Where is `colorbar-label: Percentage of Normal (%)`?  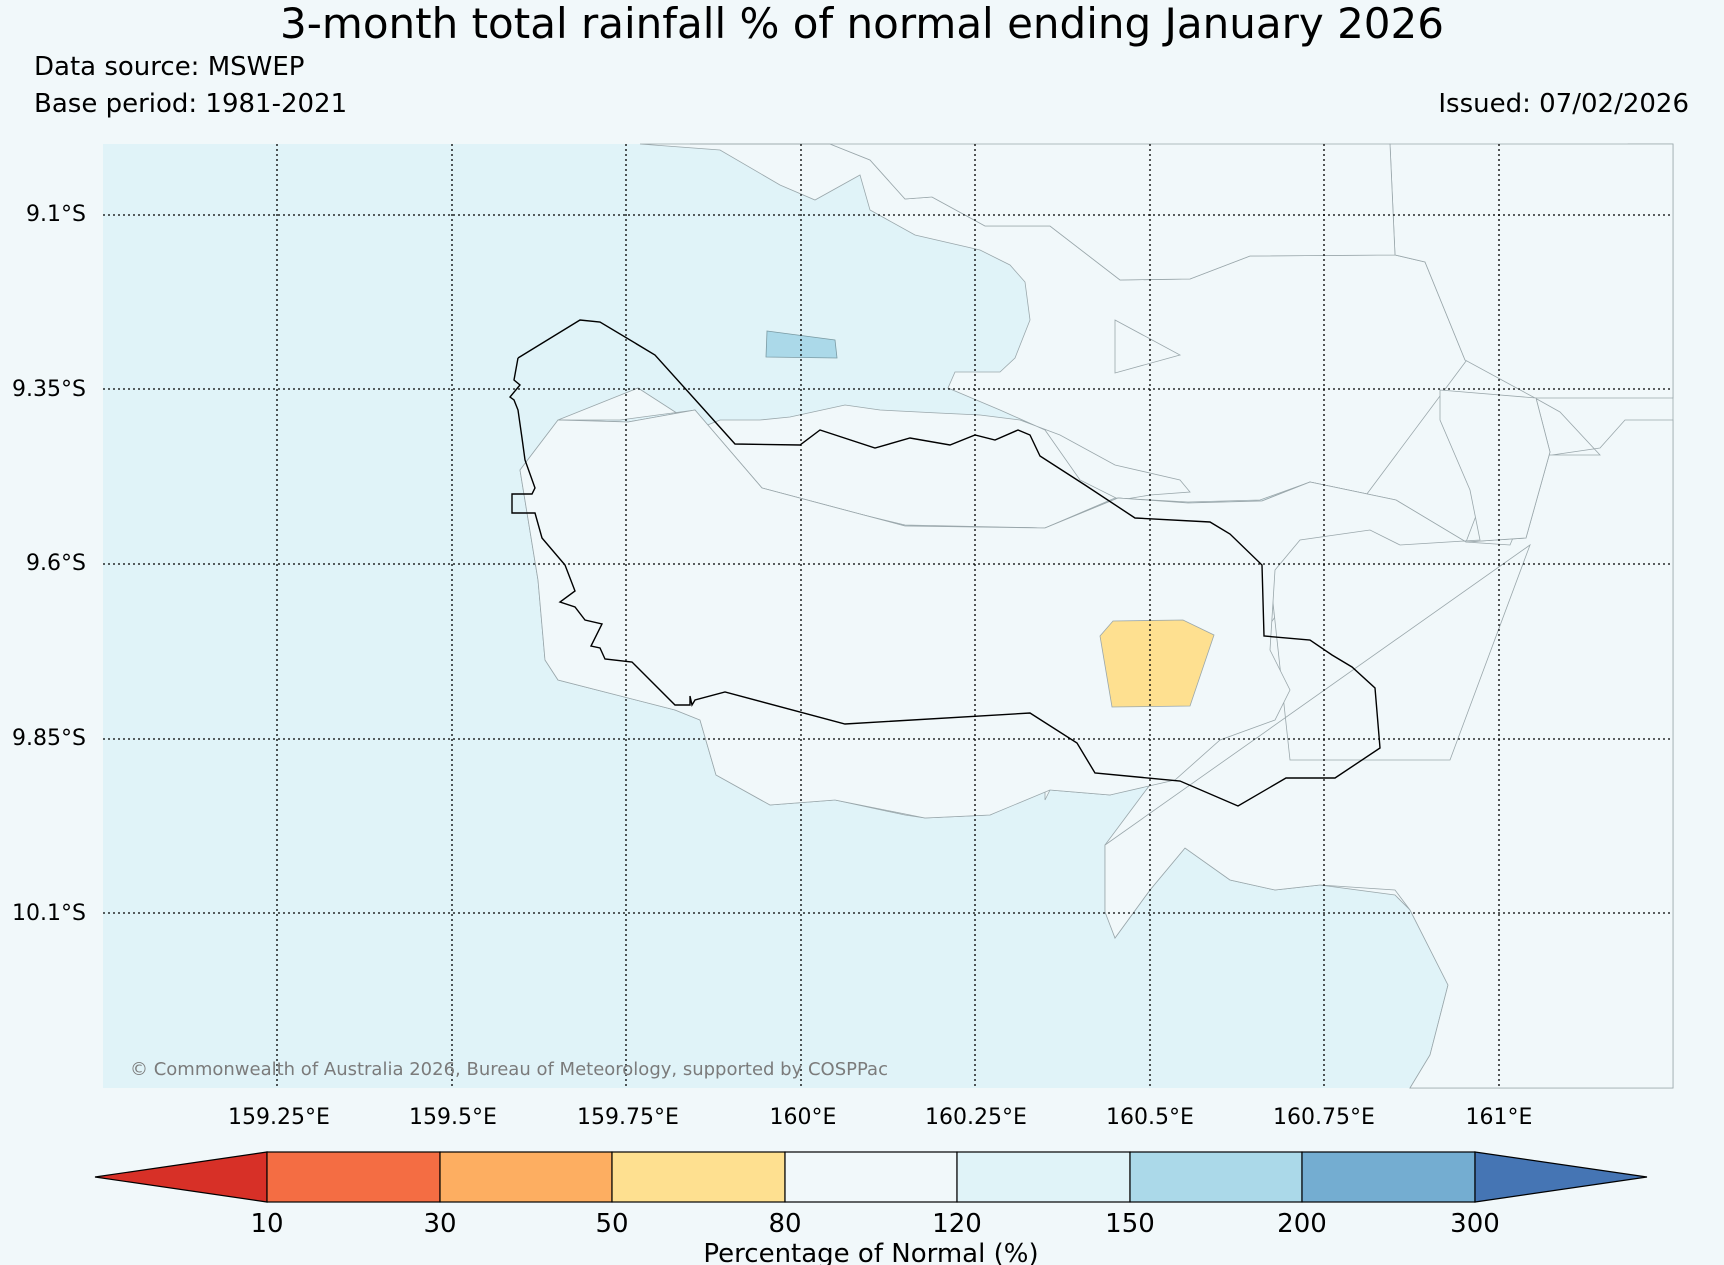
colorbar-label: Percentage of Normal (%) is located at coordinates (870, 1252).